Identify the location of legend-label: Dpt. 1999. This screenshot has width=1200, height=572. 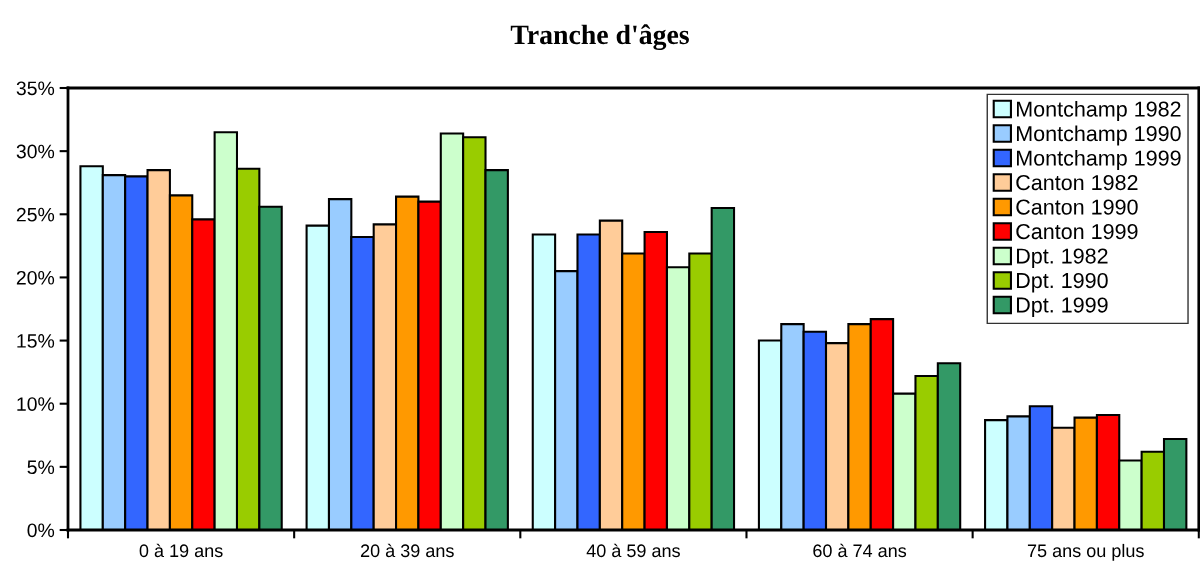
(1062, 307).